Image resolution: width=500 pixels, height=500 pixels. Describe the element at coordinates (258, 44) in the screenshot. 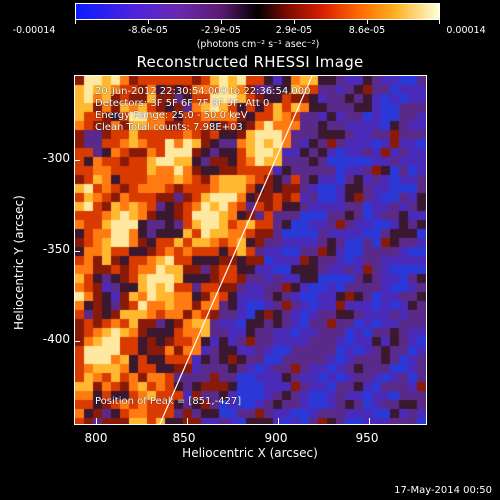

I see `colorbar-unit-label: (photons cm⁻² s⁻¹ asec⁻²)` at that location.